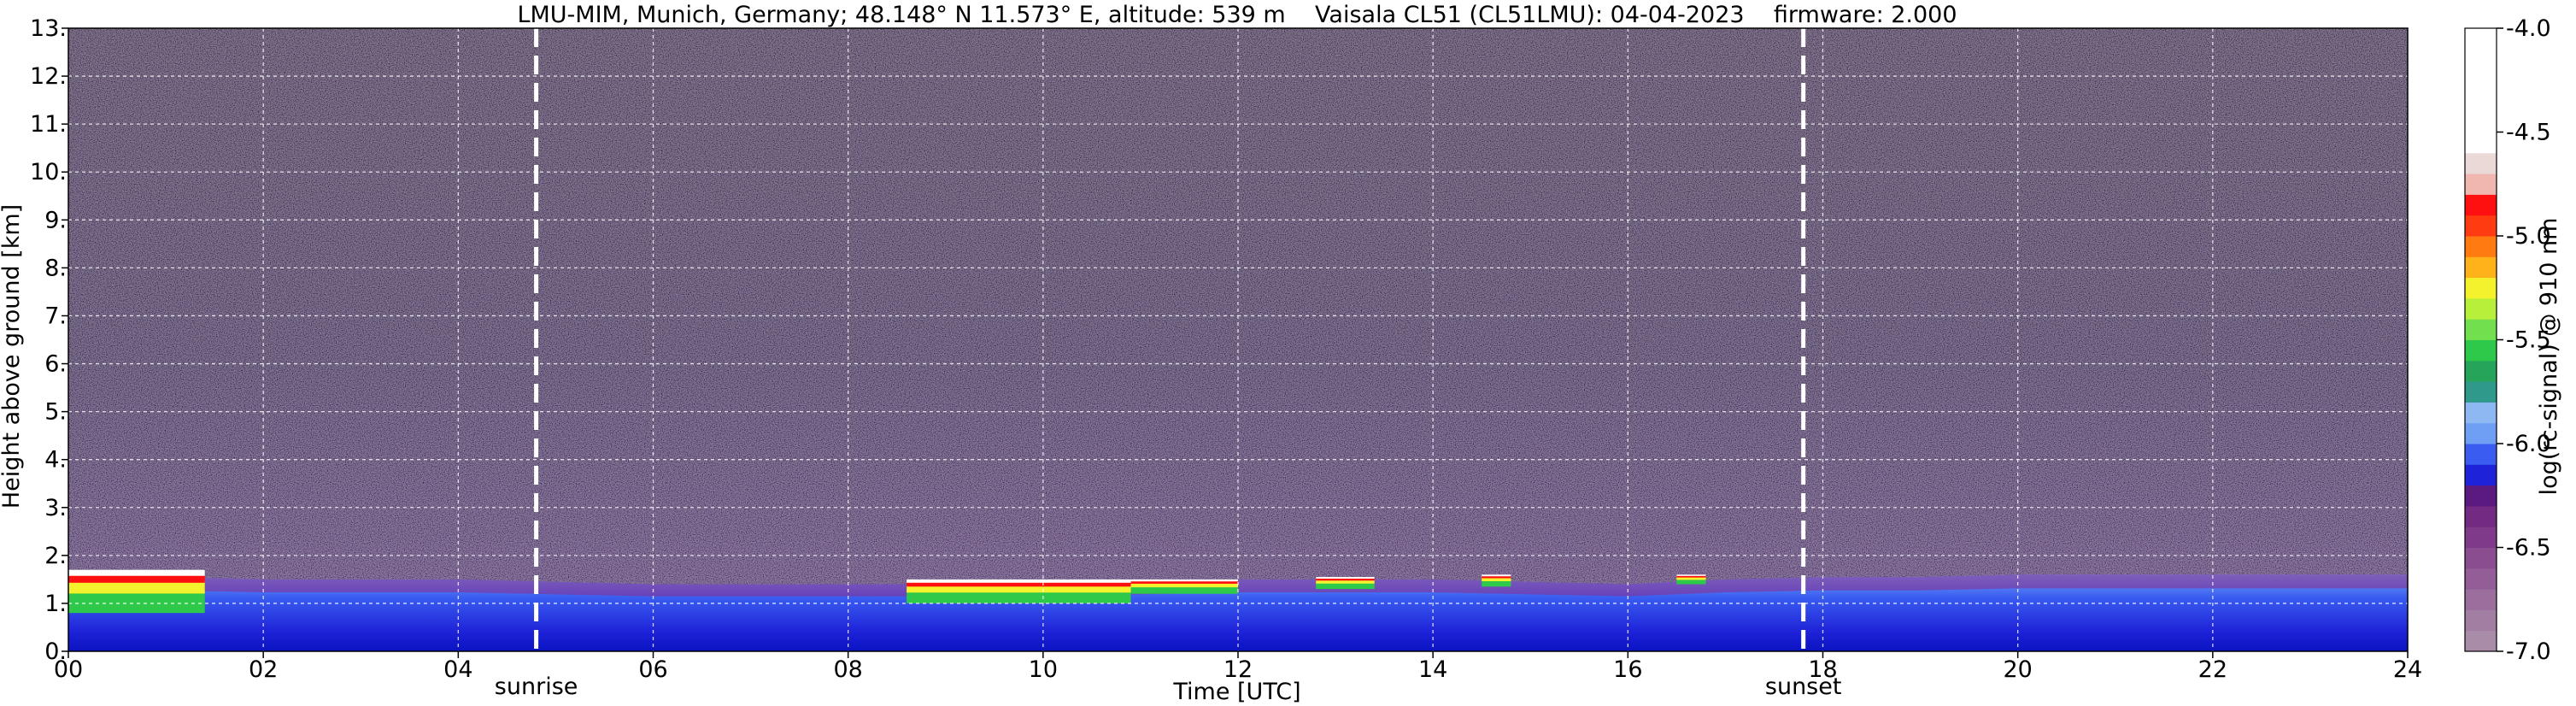  I want to click on y-tick-label-7: 7., so click(55, 316).